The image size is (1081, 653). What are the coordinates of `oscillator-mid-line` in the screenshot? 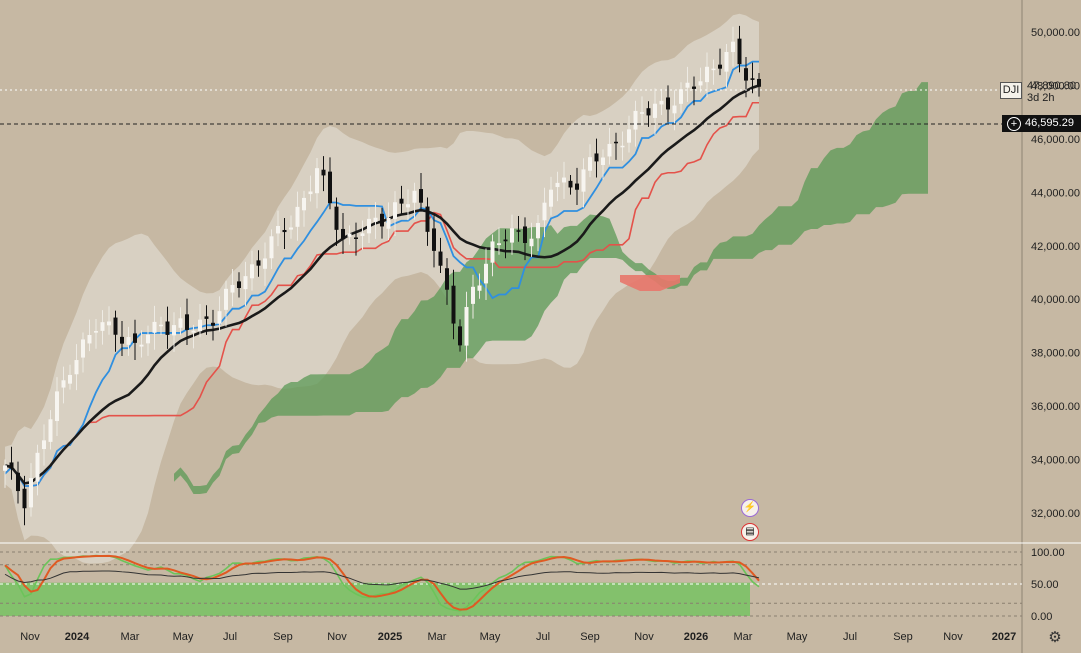 It's located at (382, 580).